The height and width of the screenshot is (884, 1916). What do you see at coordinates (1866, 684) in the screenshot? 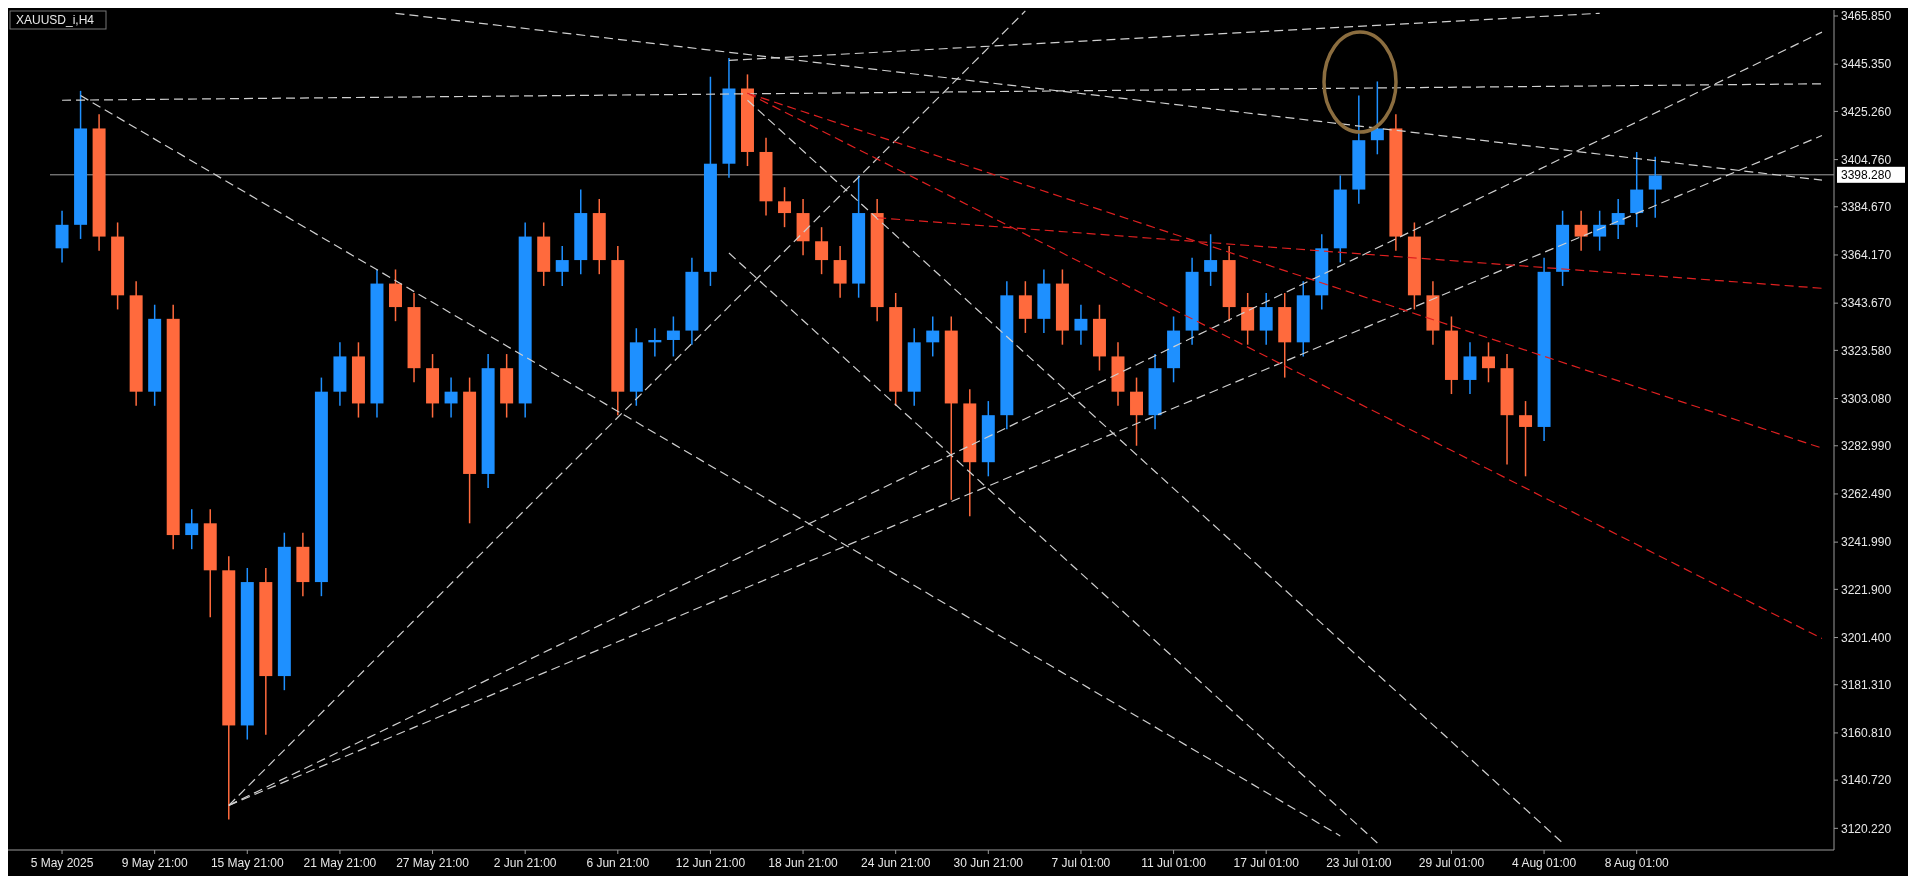
I see `y-tick-label: 3181.310` at bounding box center [1866, 684].